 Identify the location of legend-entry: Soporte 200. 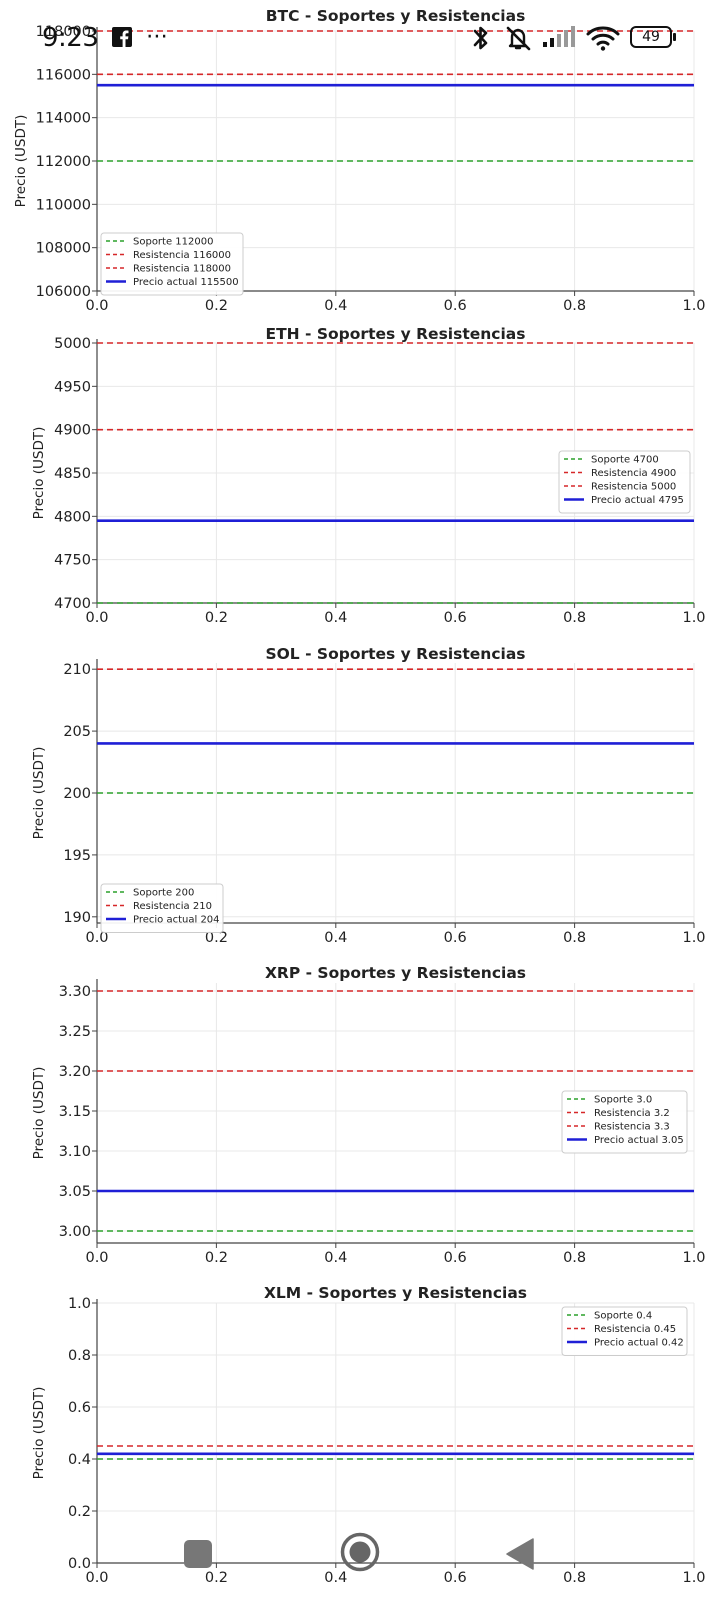
(163, 893).